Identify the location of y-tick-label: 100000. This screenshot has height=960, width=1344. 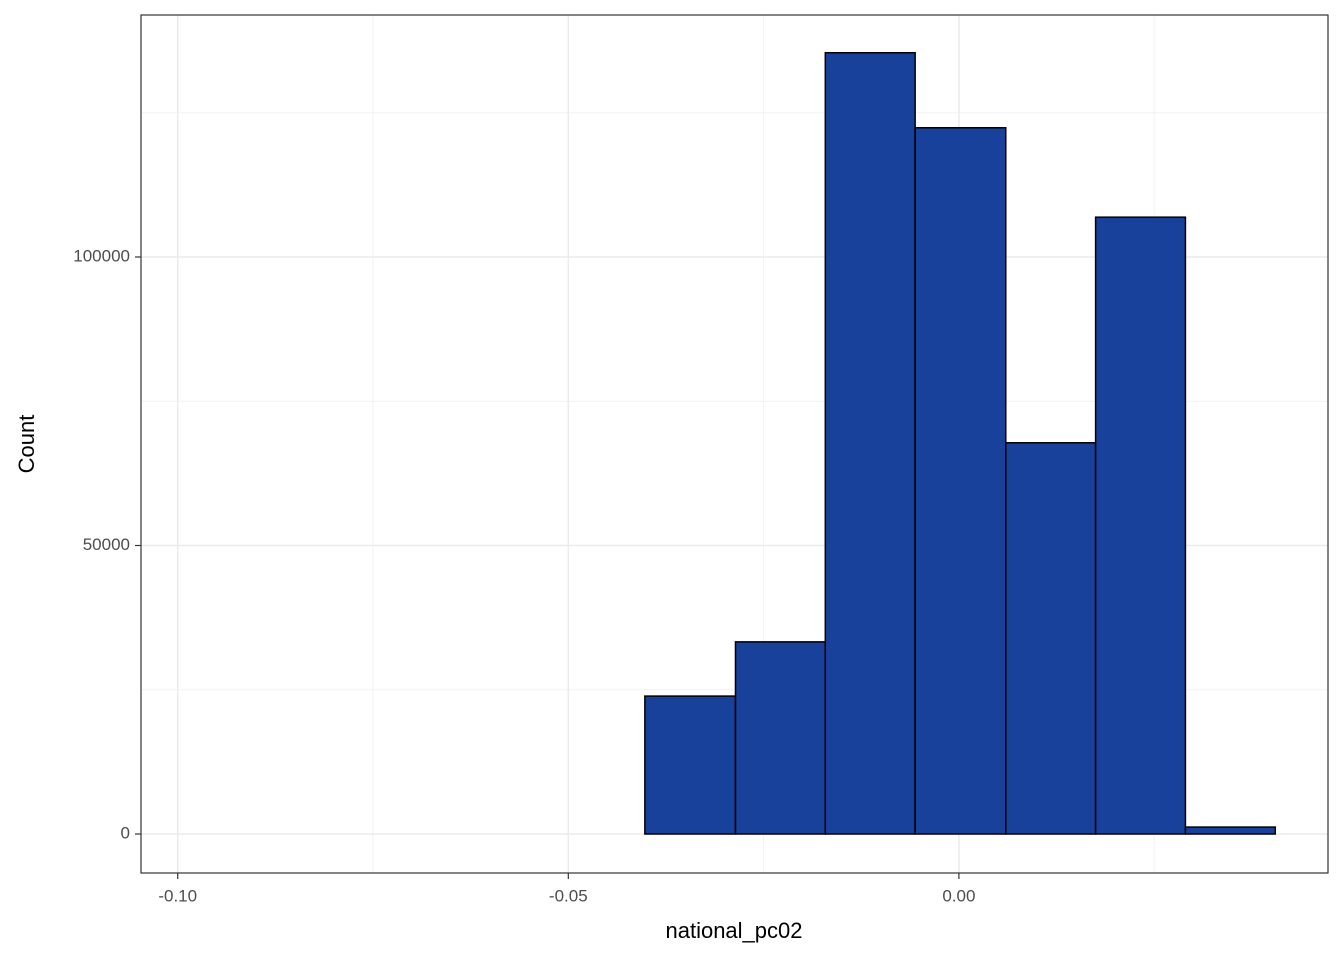
(101, 255).